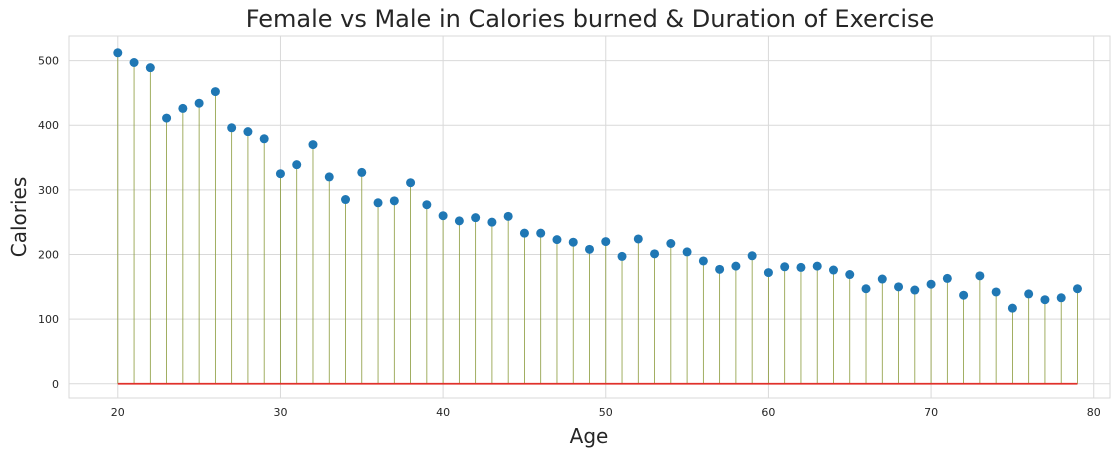 The width and height of the screenshot is (1120, 458). I want to click on y-tick-label: 0, so click(55, 384).